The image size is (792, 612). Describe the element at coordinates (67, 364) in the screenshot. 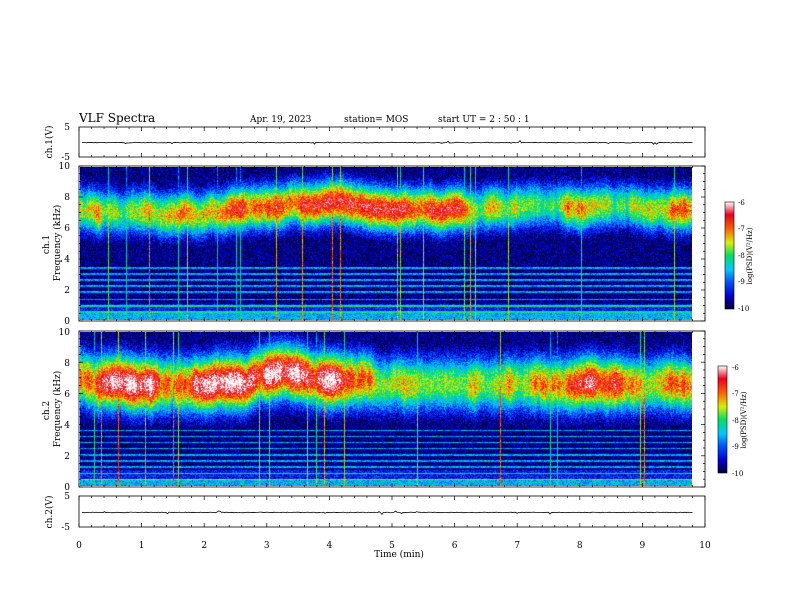

I see `ch2-freq-tick-8: 8` at that location.